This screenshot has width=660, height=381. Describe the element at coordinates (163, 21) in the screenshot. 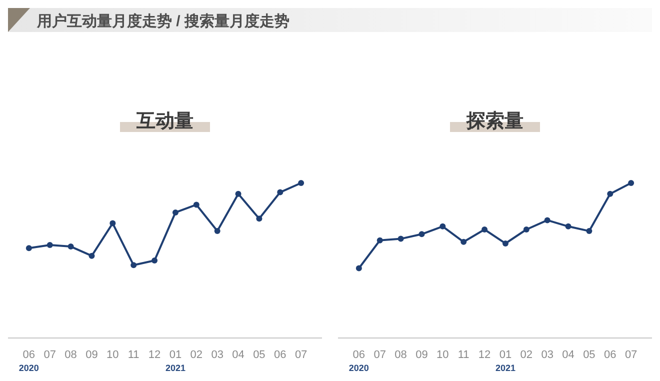

I see `text: 用户互动量月度走势 / 搜索量月度走势` at that location.